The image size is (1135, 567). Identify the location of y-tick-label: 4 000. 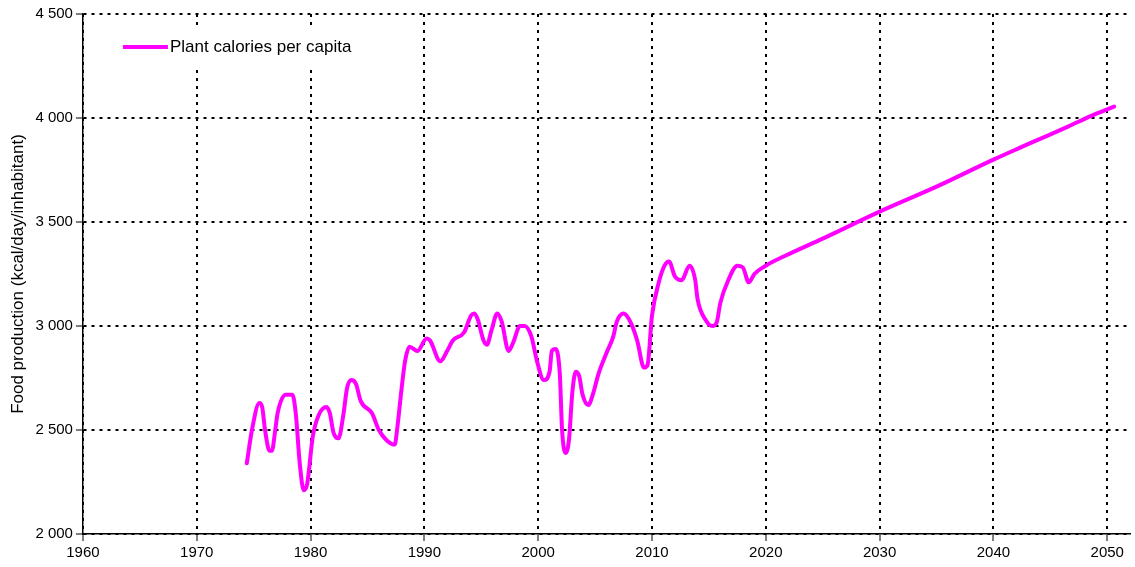
(54, 117).